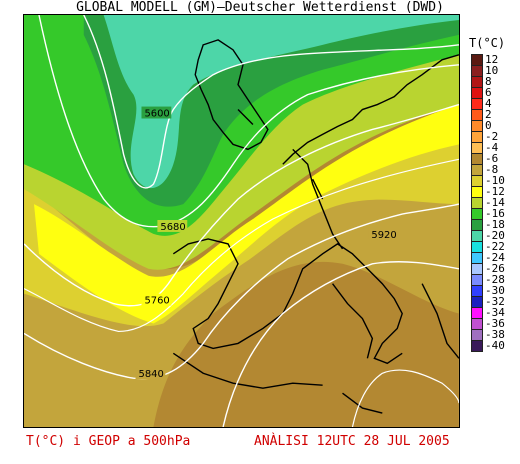 The image size is (520, 464). What do you see at coordinates (488, 103) in the screenshot?
I see `legend-label: 4` at bounding box center [488, 103].